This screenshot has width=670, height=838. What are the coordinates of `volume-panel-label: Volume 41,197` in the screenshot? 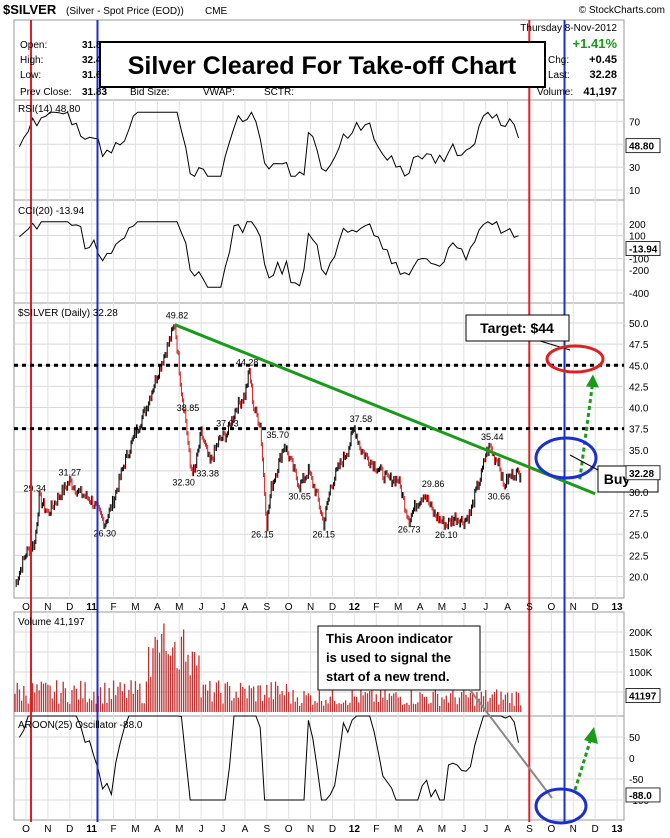 It's located at (51, 622).